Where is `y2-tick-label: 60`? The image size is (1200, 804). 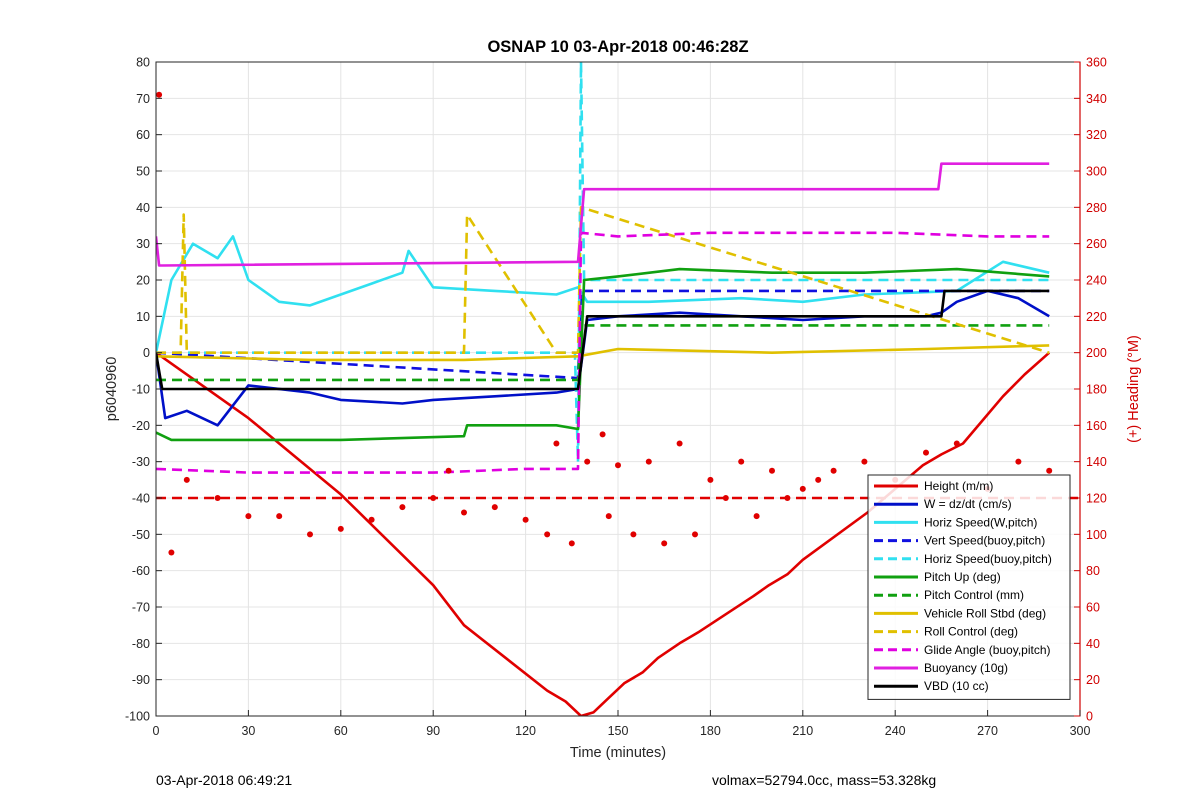
y2-tick-label: 60 is located at coordinates (1093, 608).